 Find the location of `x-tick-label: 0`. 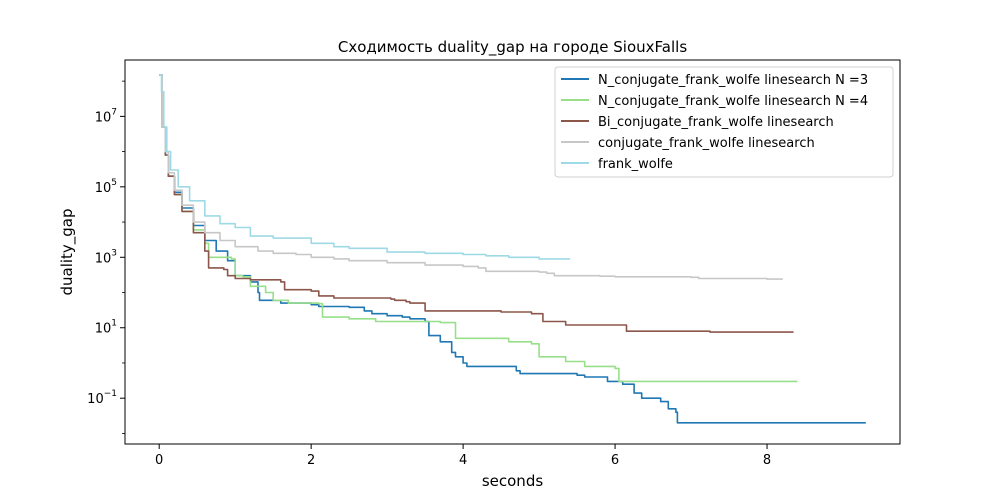

x-tick-label: 0 is located at coordinates (159, 460).